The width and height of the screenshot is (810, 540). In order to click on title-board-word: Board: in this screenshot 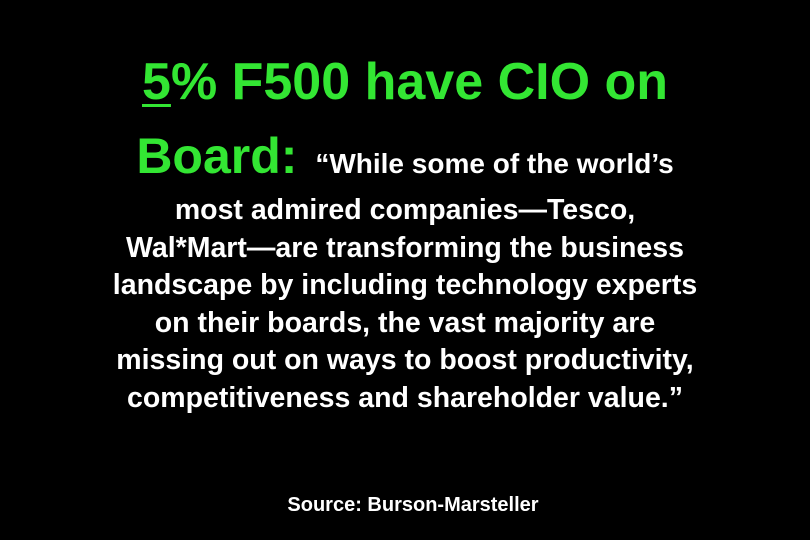, I will do `click(217, 156)`.